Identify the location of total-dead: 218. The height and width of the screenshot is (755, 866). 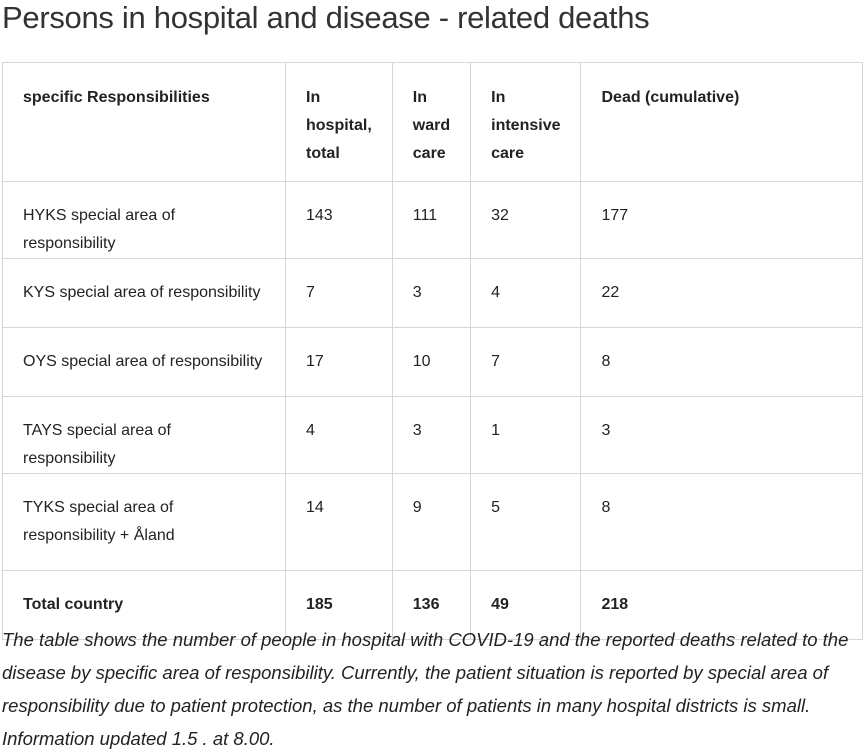
(721, 605).